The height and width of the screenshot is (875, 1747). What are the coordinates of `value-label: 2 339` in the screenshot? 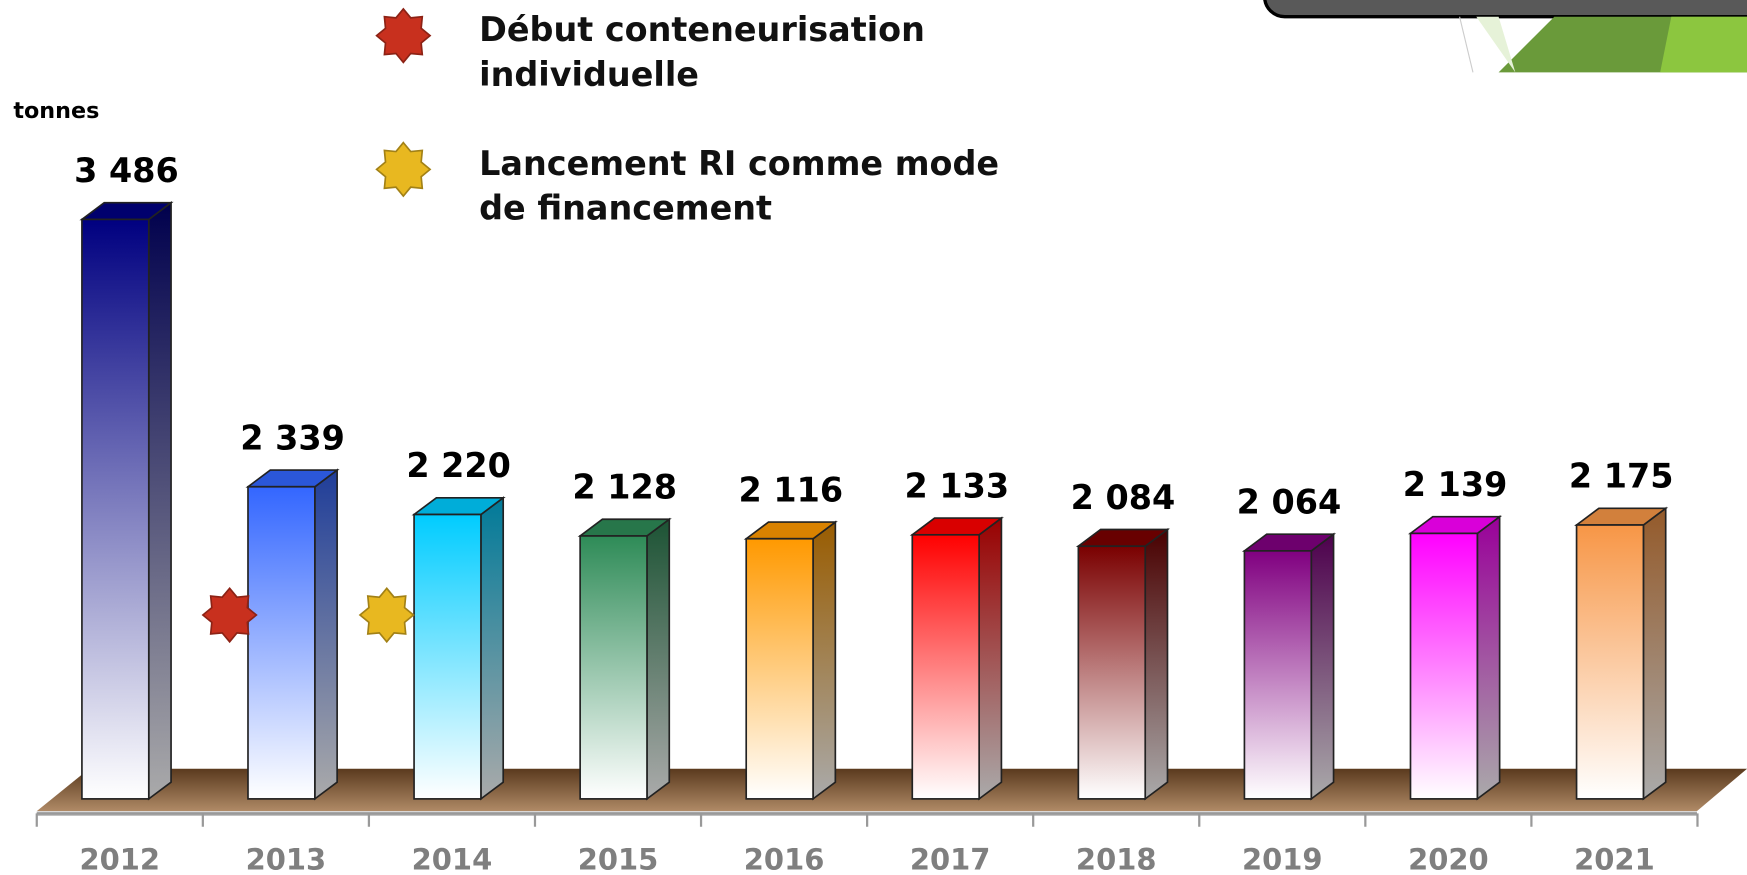 It's located at (292, 437).